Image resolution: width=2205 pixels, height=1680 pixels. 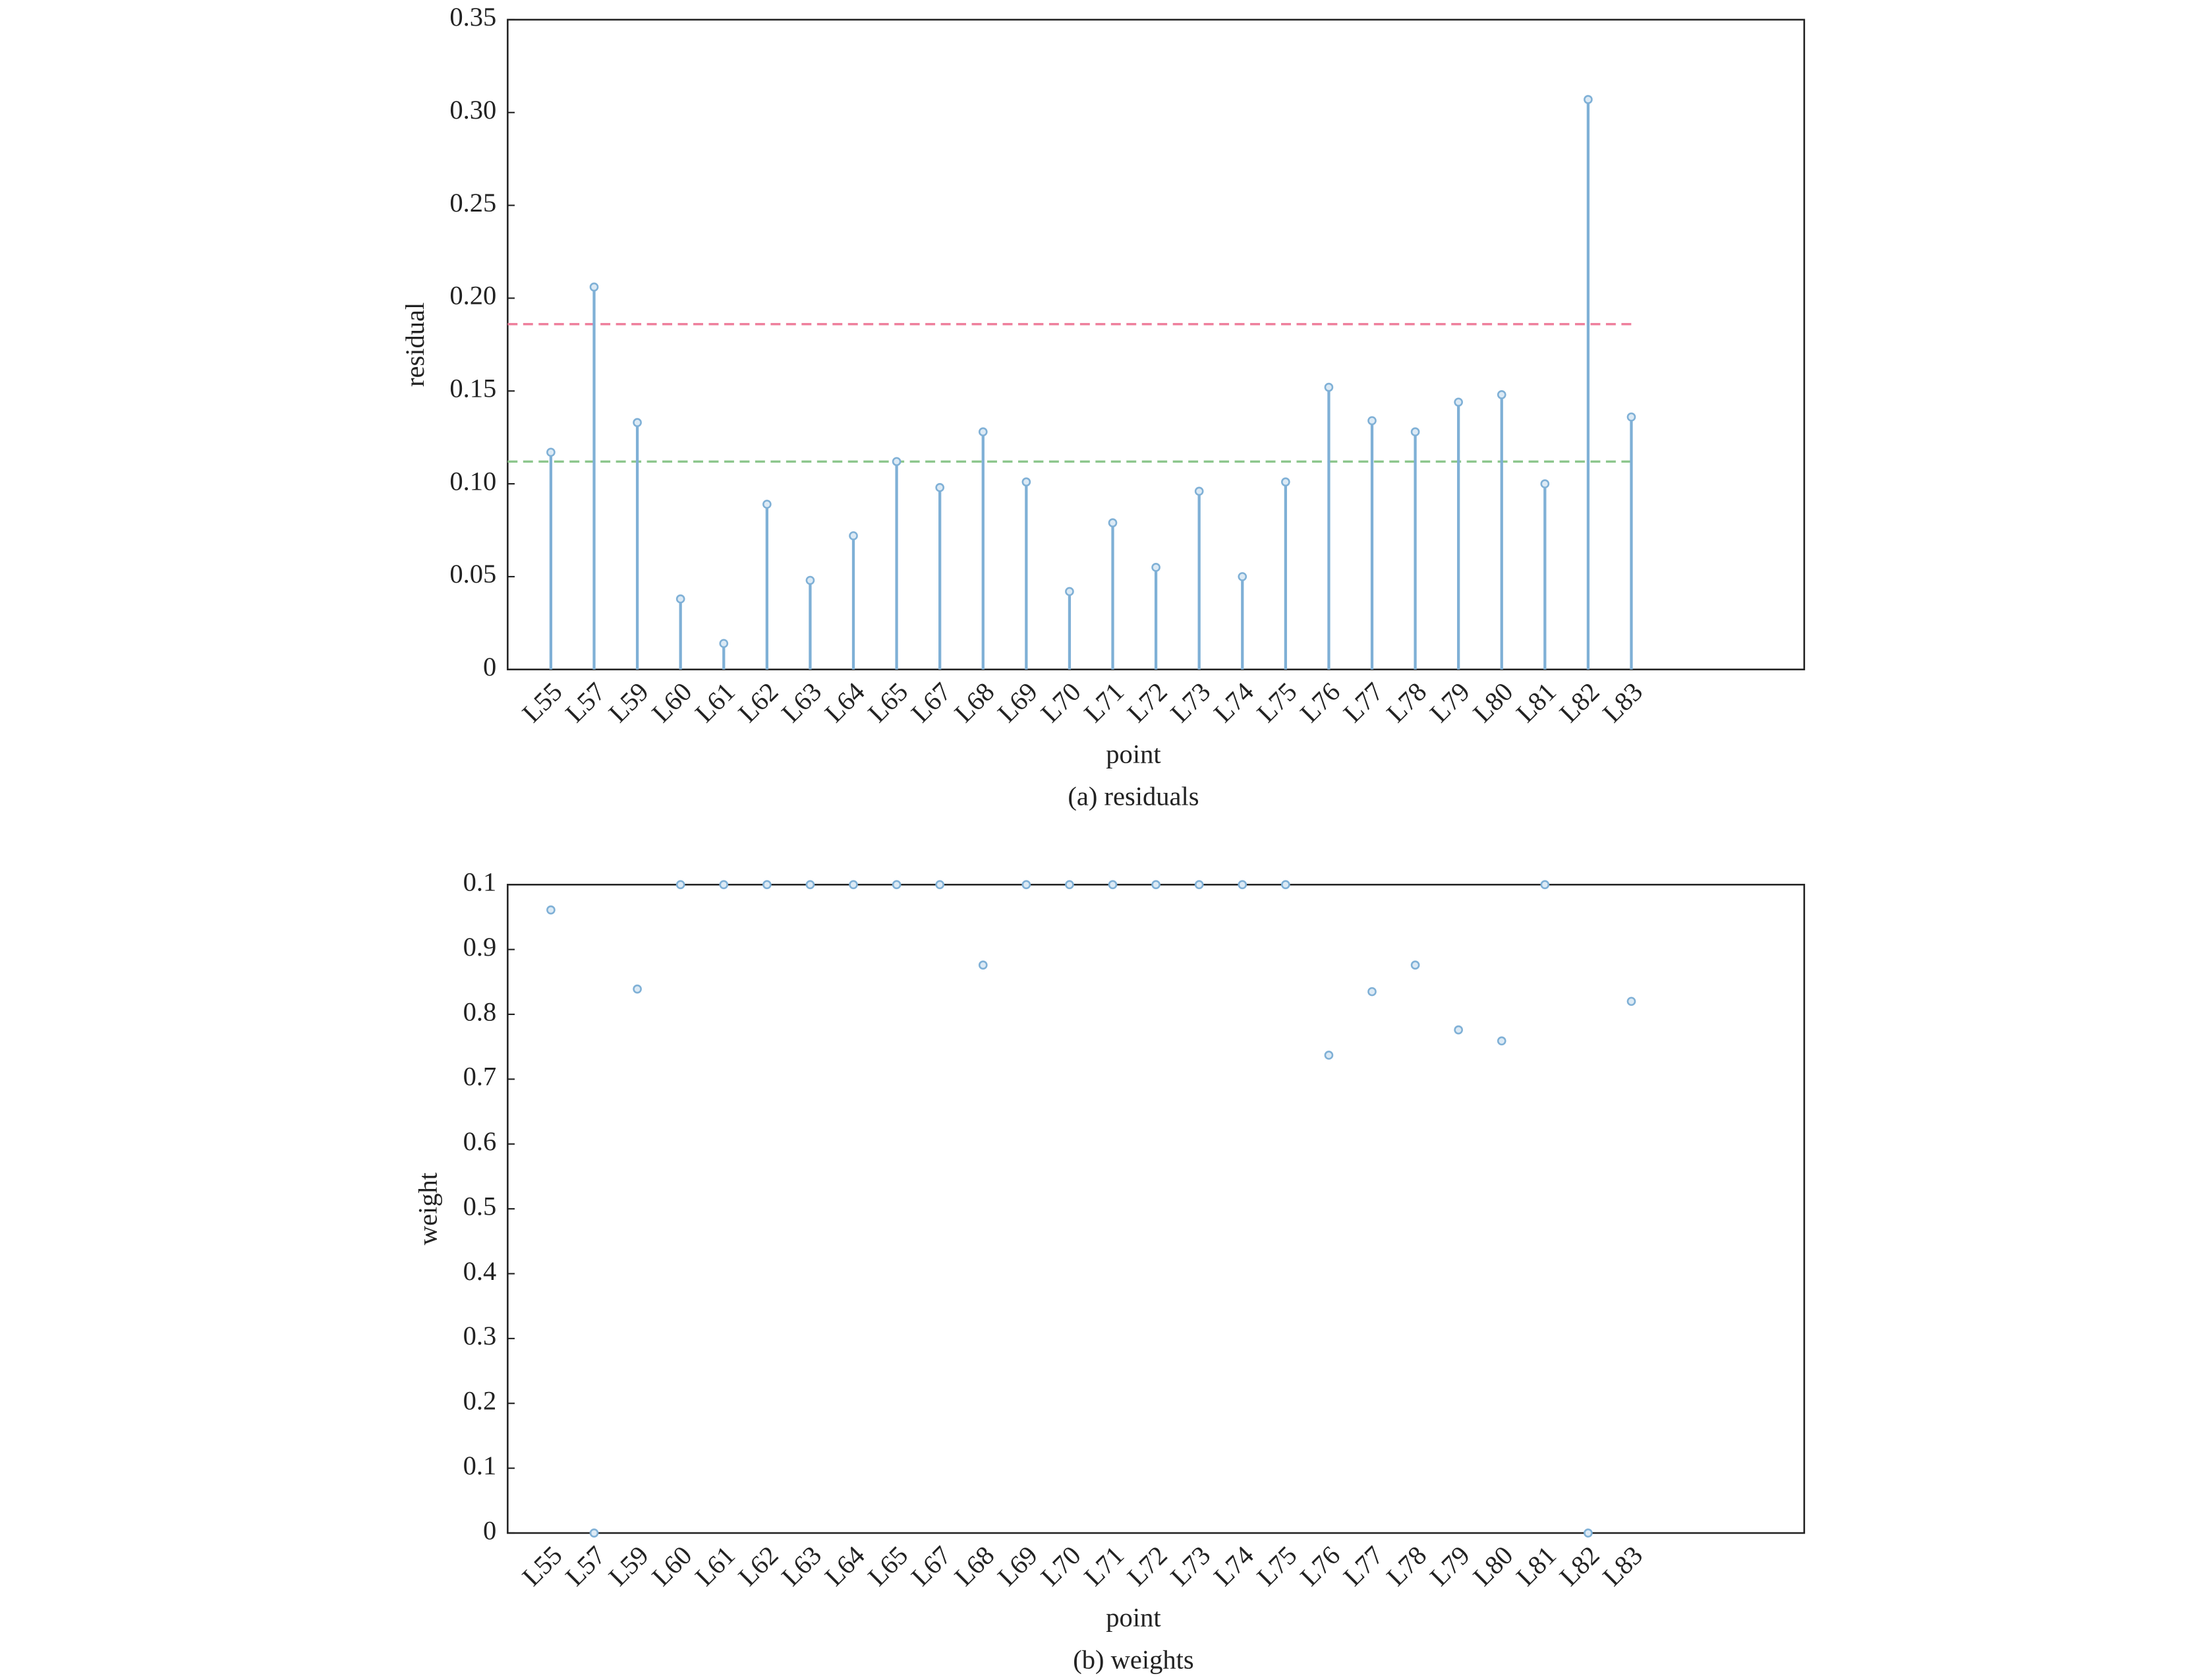 What do you see at coordinates (801, 702) in the screenshot?
I see `x-tick-label: L63` at bounding box center [801, 702].